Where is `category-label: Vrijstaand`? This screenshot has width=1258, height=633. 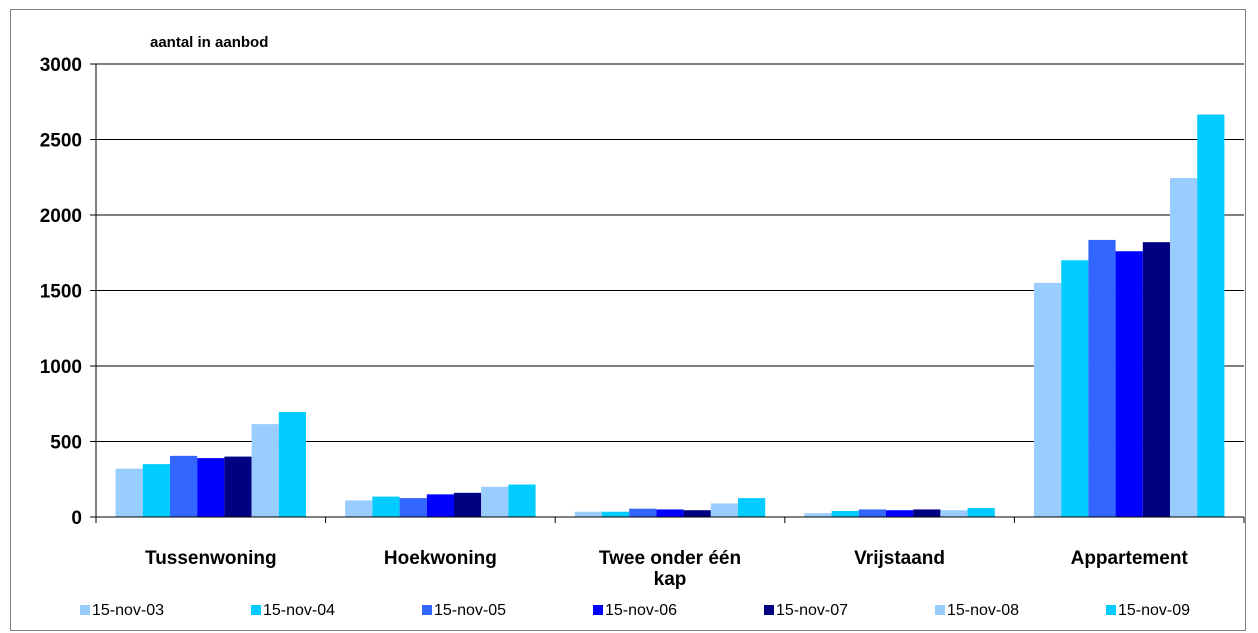 category-label: Vrijstaand is located at coordinates (899, 558).